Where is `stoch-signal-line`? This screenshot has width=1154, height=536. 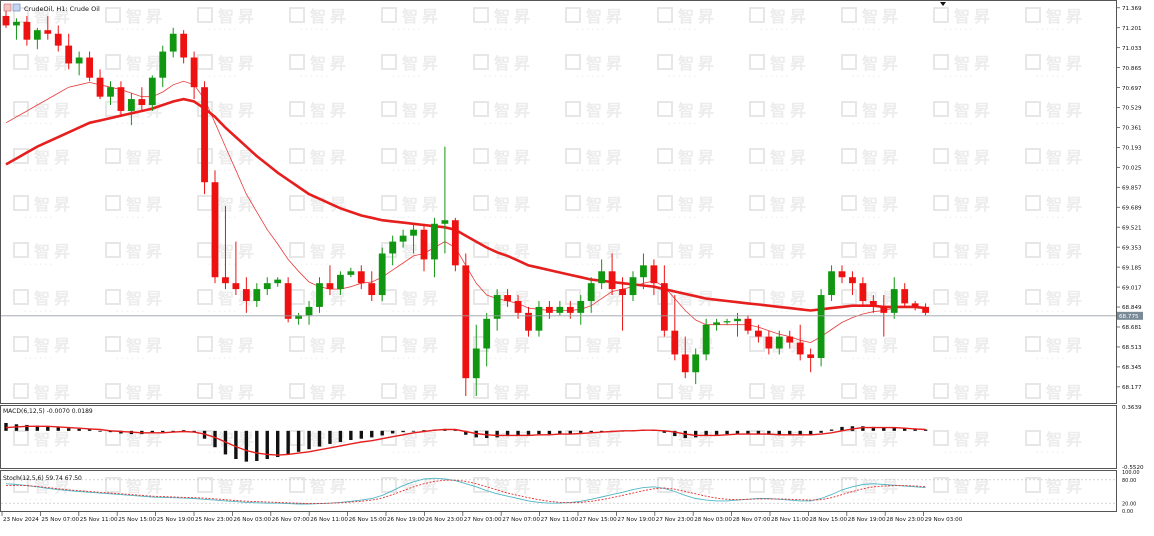 stoch-signal-line is located at coordinates (465, 492).